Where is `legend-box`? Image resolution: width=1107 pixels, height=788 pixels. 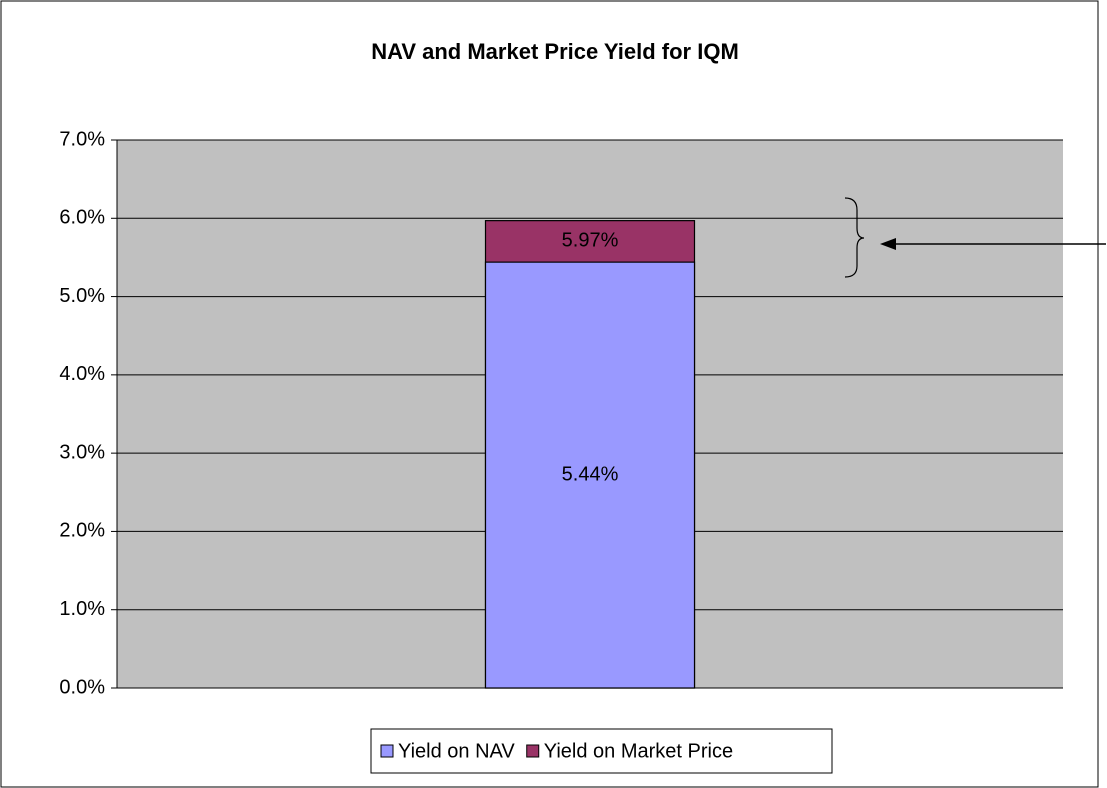
legend-box is located at coordinates (601, 751).